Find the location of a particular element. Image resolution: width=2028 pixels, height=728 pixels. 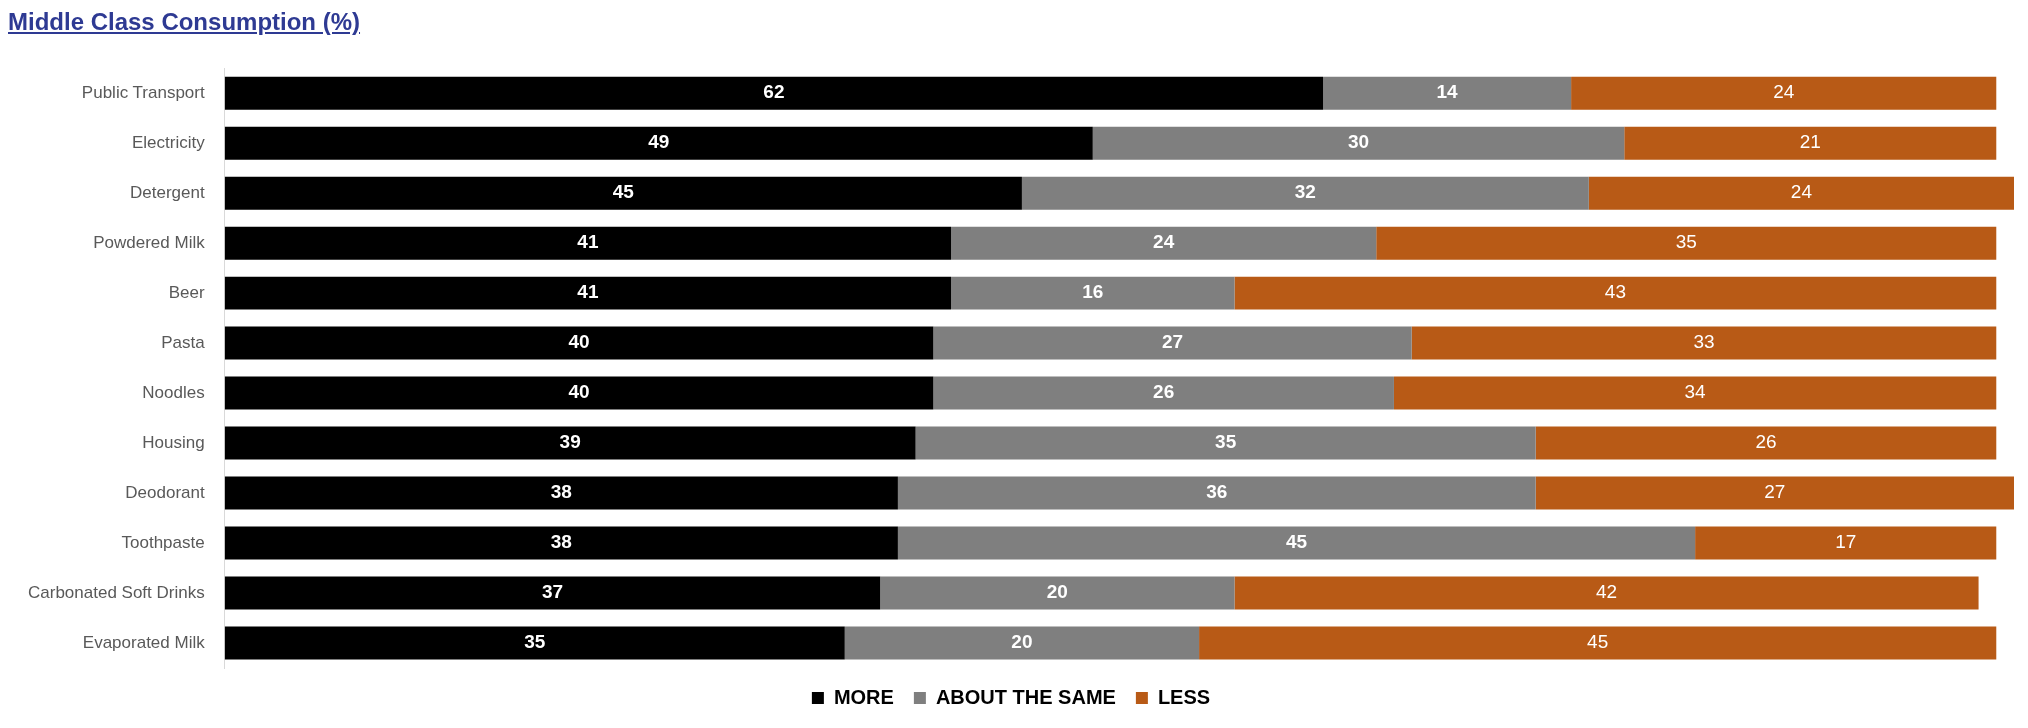

data-label: 37 is located at coordinates (552, 592).